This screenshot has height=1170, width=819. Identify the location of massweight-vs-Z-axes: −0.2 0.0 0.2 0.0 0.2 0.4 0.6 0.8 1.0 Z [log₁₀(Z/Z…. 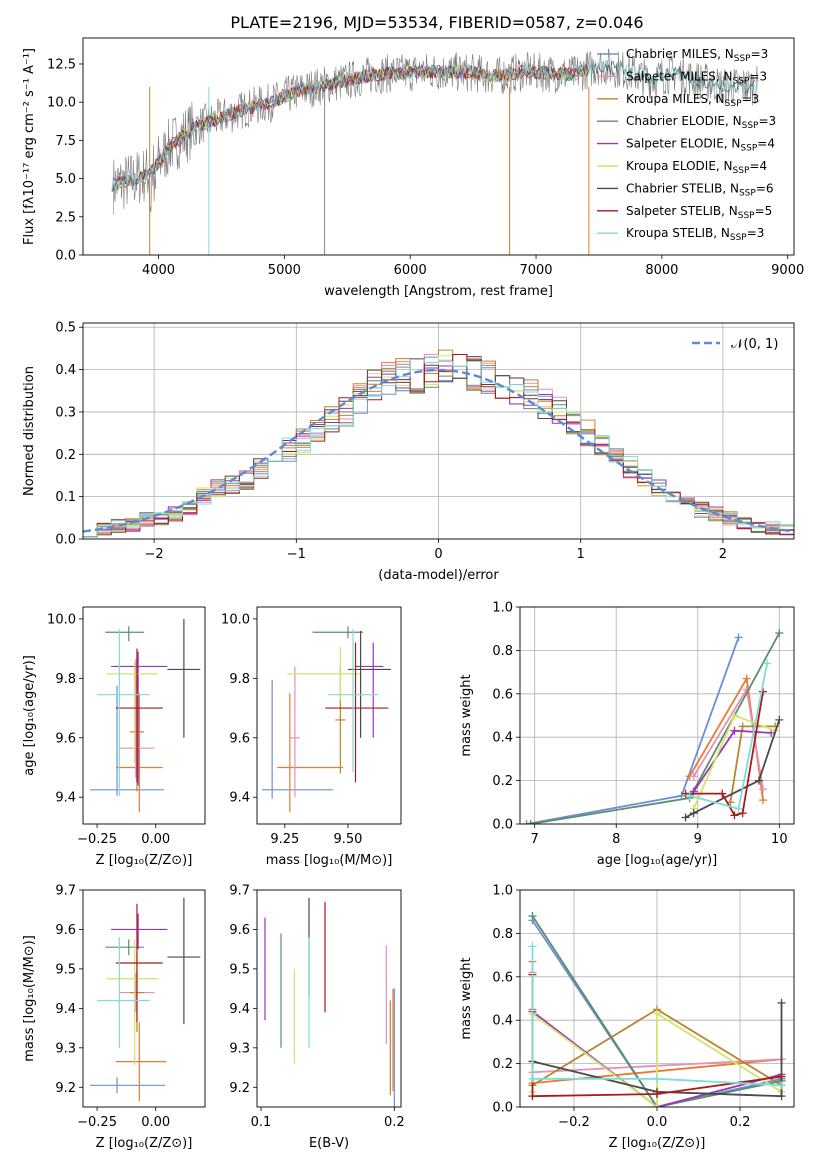
(626, 1017).